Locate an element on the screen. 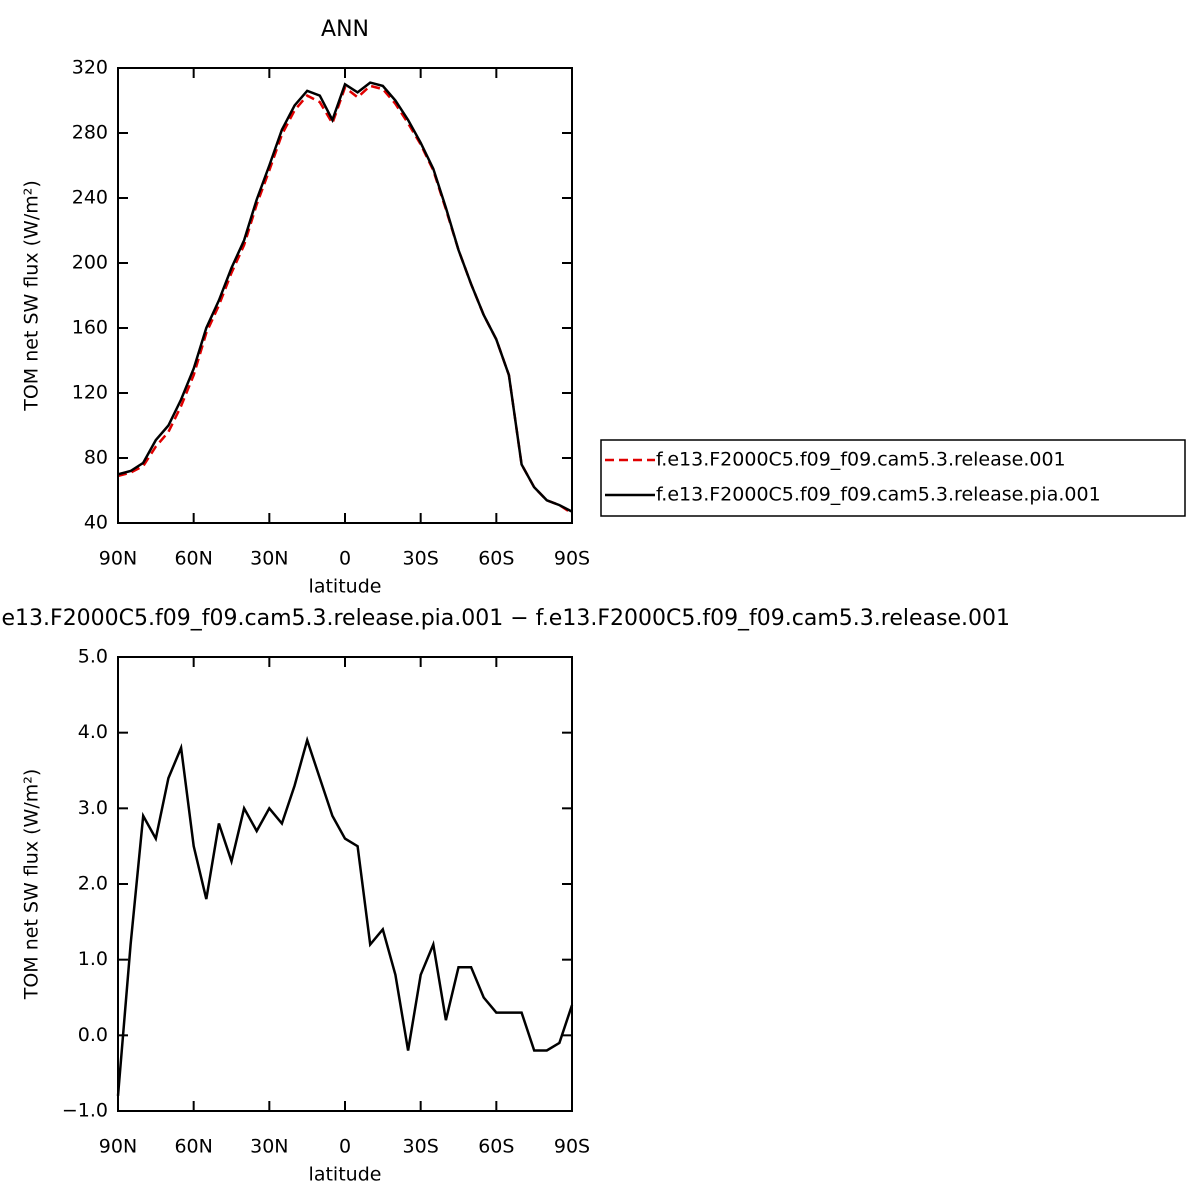  y-tick-label: 3.0 is located at coordinates (93, 808).